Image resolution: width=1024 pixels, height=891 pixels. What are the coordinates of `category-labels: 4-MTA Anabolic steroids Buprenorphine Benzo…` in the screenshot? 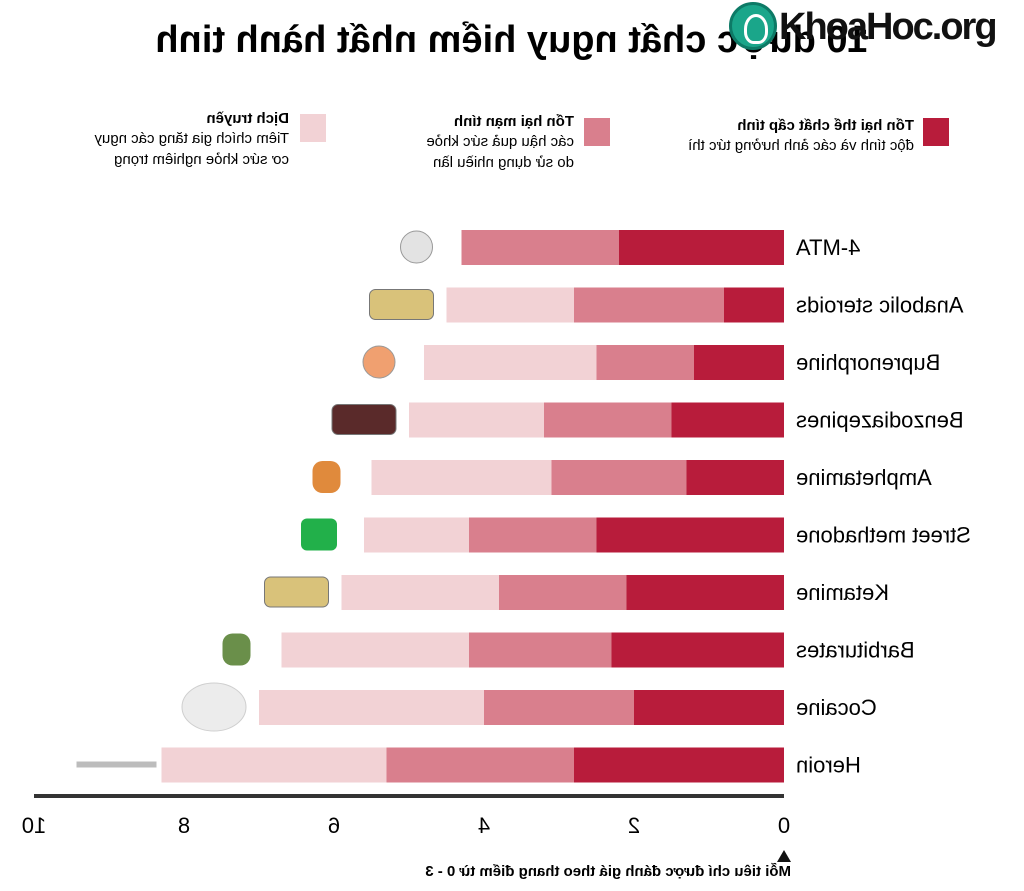 It's located at (883, 506).